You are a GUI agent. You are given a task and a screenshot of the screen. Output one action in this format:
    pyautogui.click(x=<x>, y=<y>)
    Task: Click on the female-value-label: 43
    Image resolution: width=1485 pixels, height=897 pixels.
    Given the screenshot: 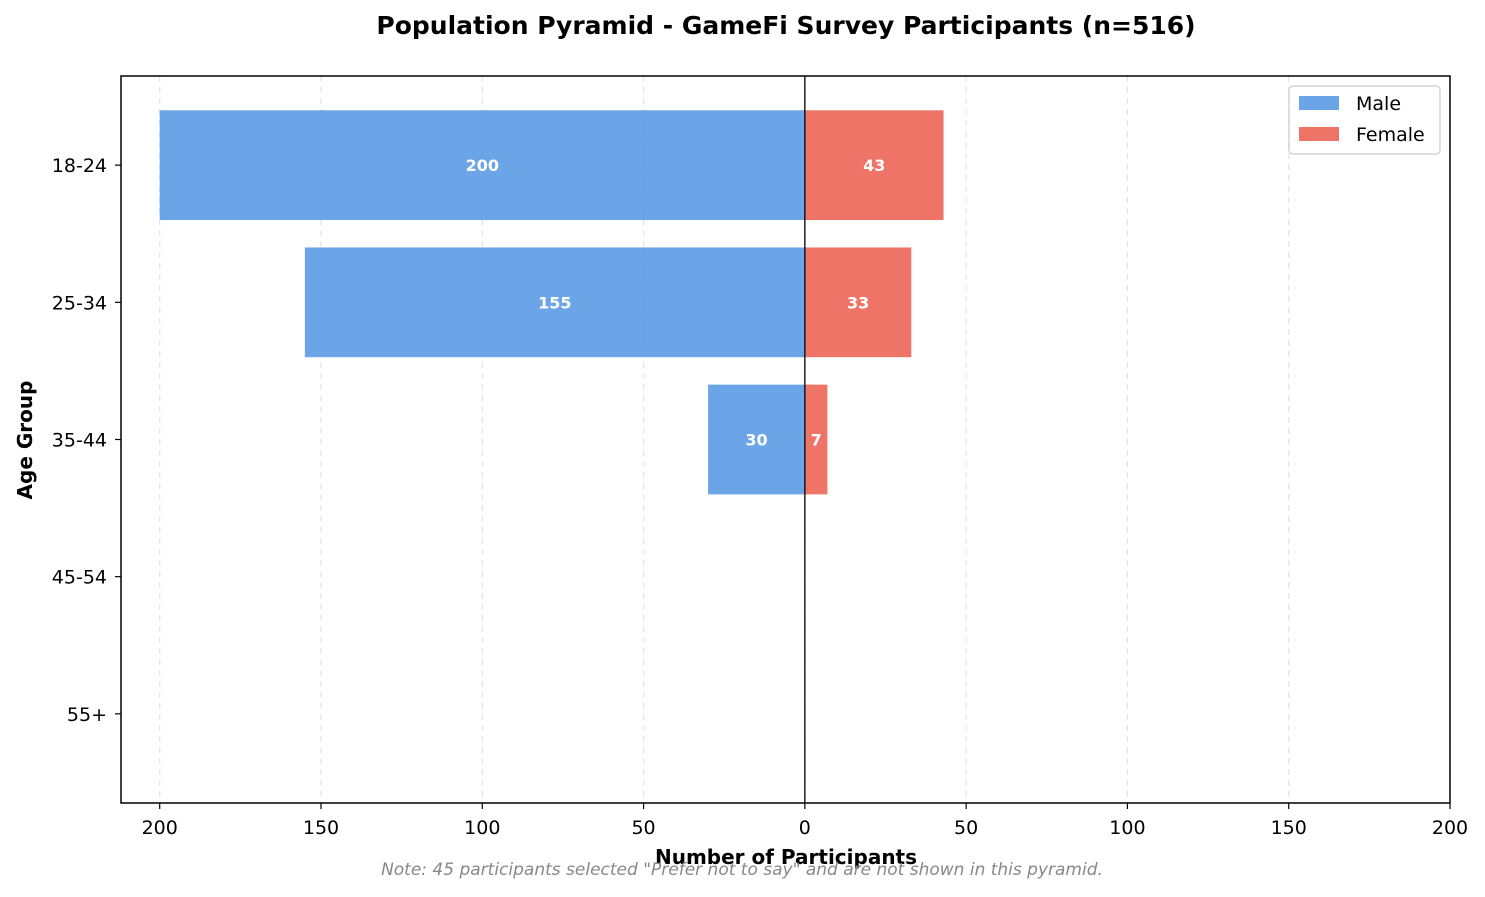 What is the action you would take?
    pyautogui.click(x=874, y=165)
    